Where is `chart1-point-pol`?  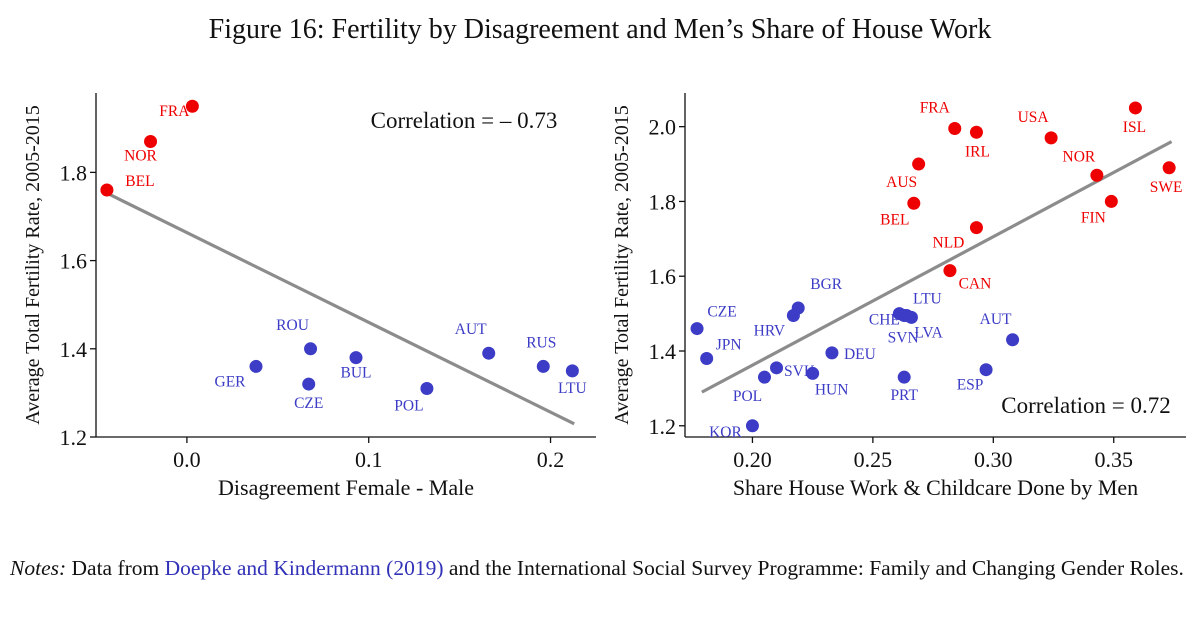 chart1-point-pol is located at coordinates (427, 388).